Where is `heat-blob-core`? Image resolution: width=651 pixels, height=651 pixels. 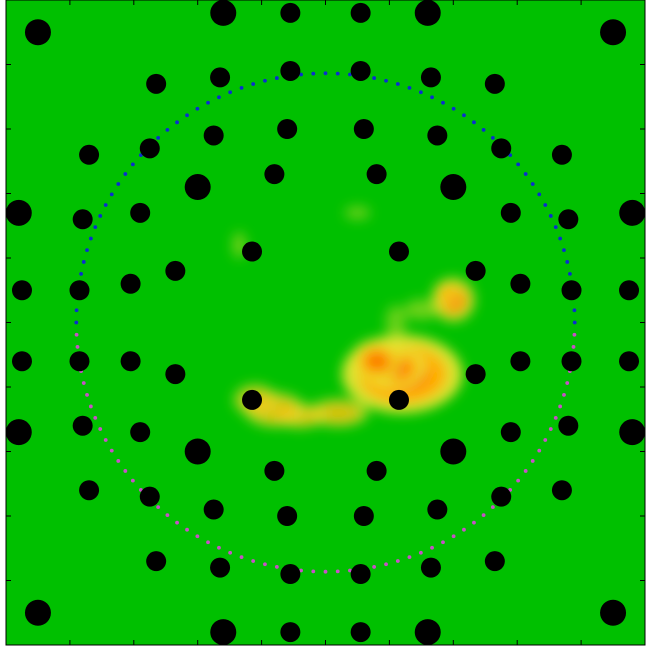
heat-blob-core is located at coordinates (377, 361).